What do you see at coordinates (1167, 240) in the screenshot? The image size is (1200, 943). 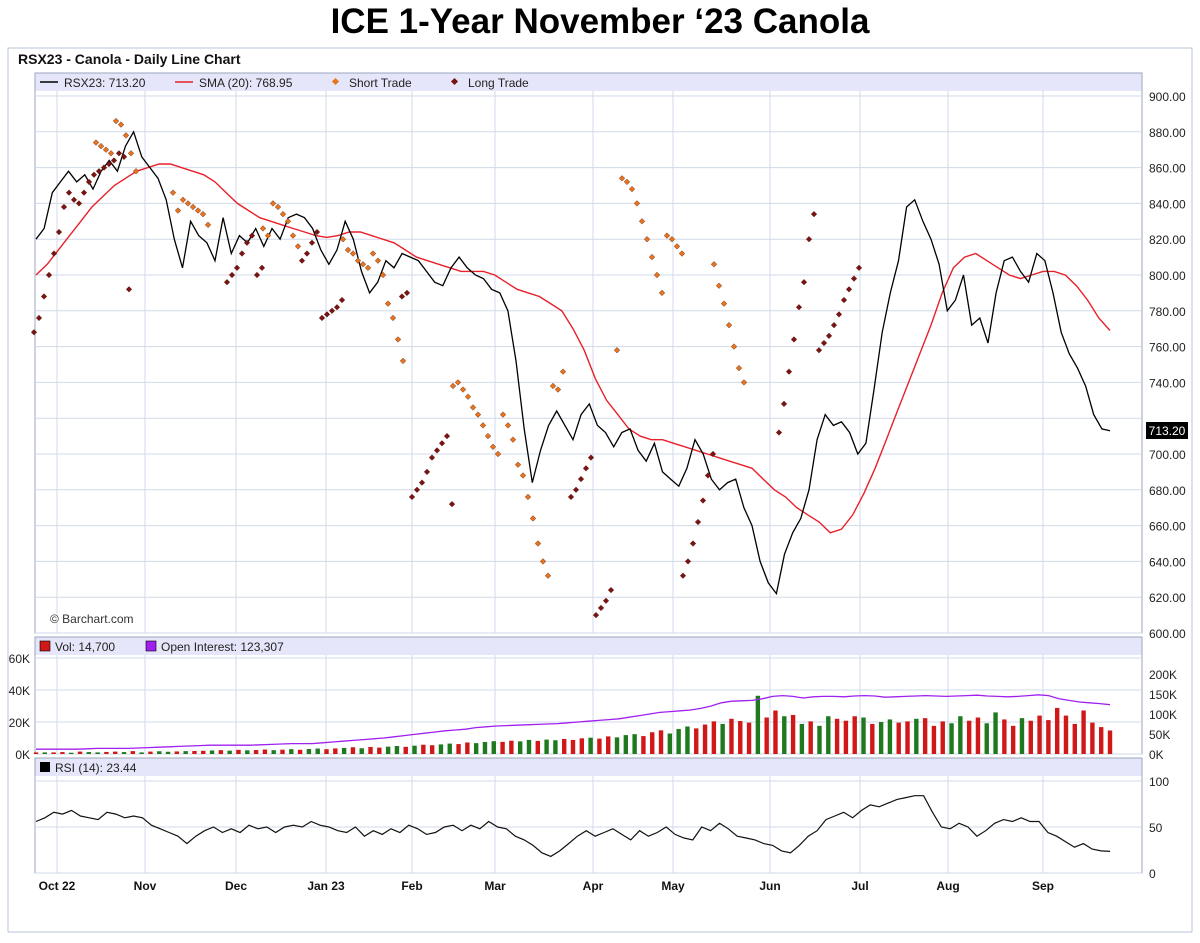 I see `price-y-tick-label: 820.00` at bounding box center [1167, 240].